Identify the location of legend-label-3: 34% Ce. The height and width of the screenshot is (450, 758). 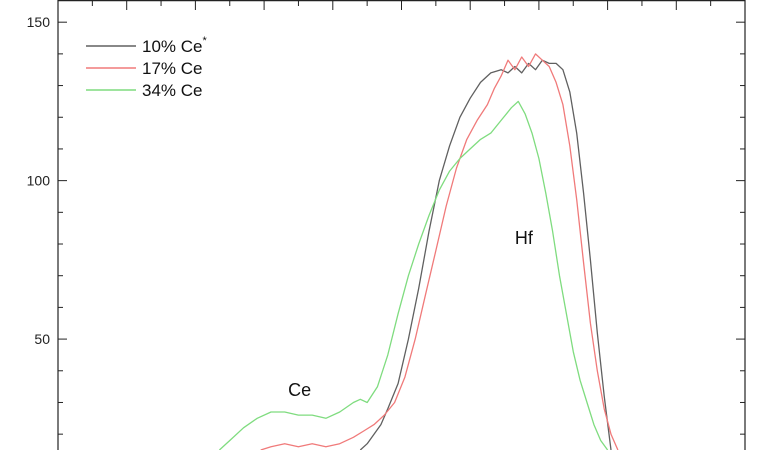
(172, 90).